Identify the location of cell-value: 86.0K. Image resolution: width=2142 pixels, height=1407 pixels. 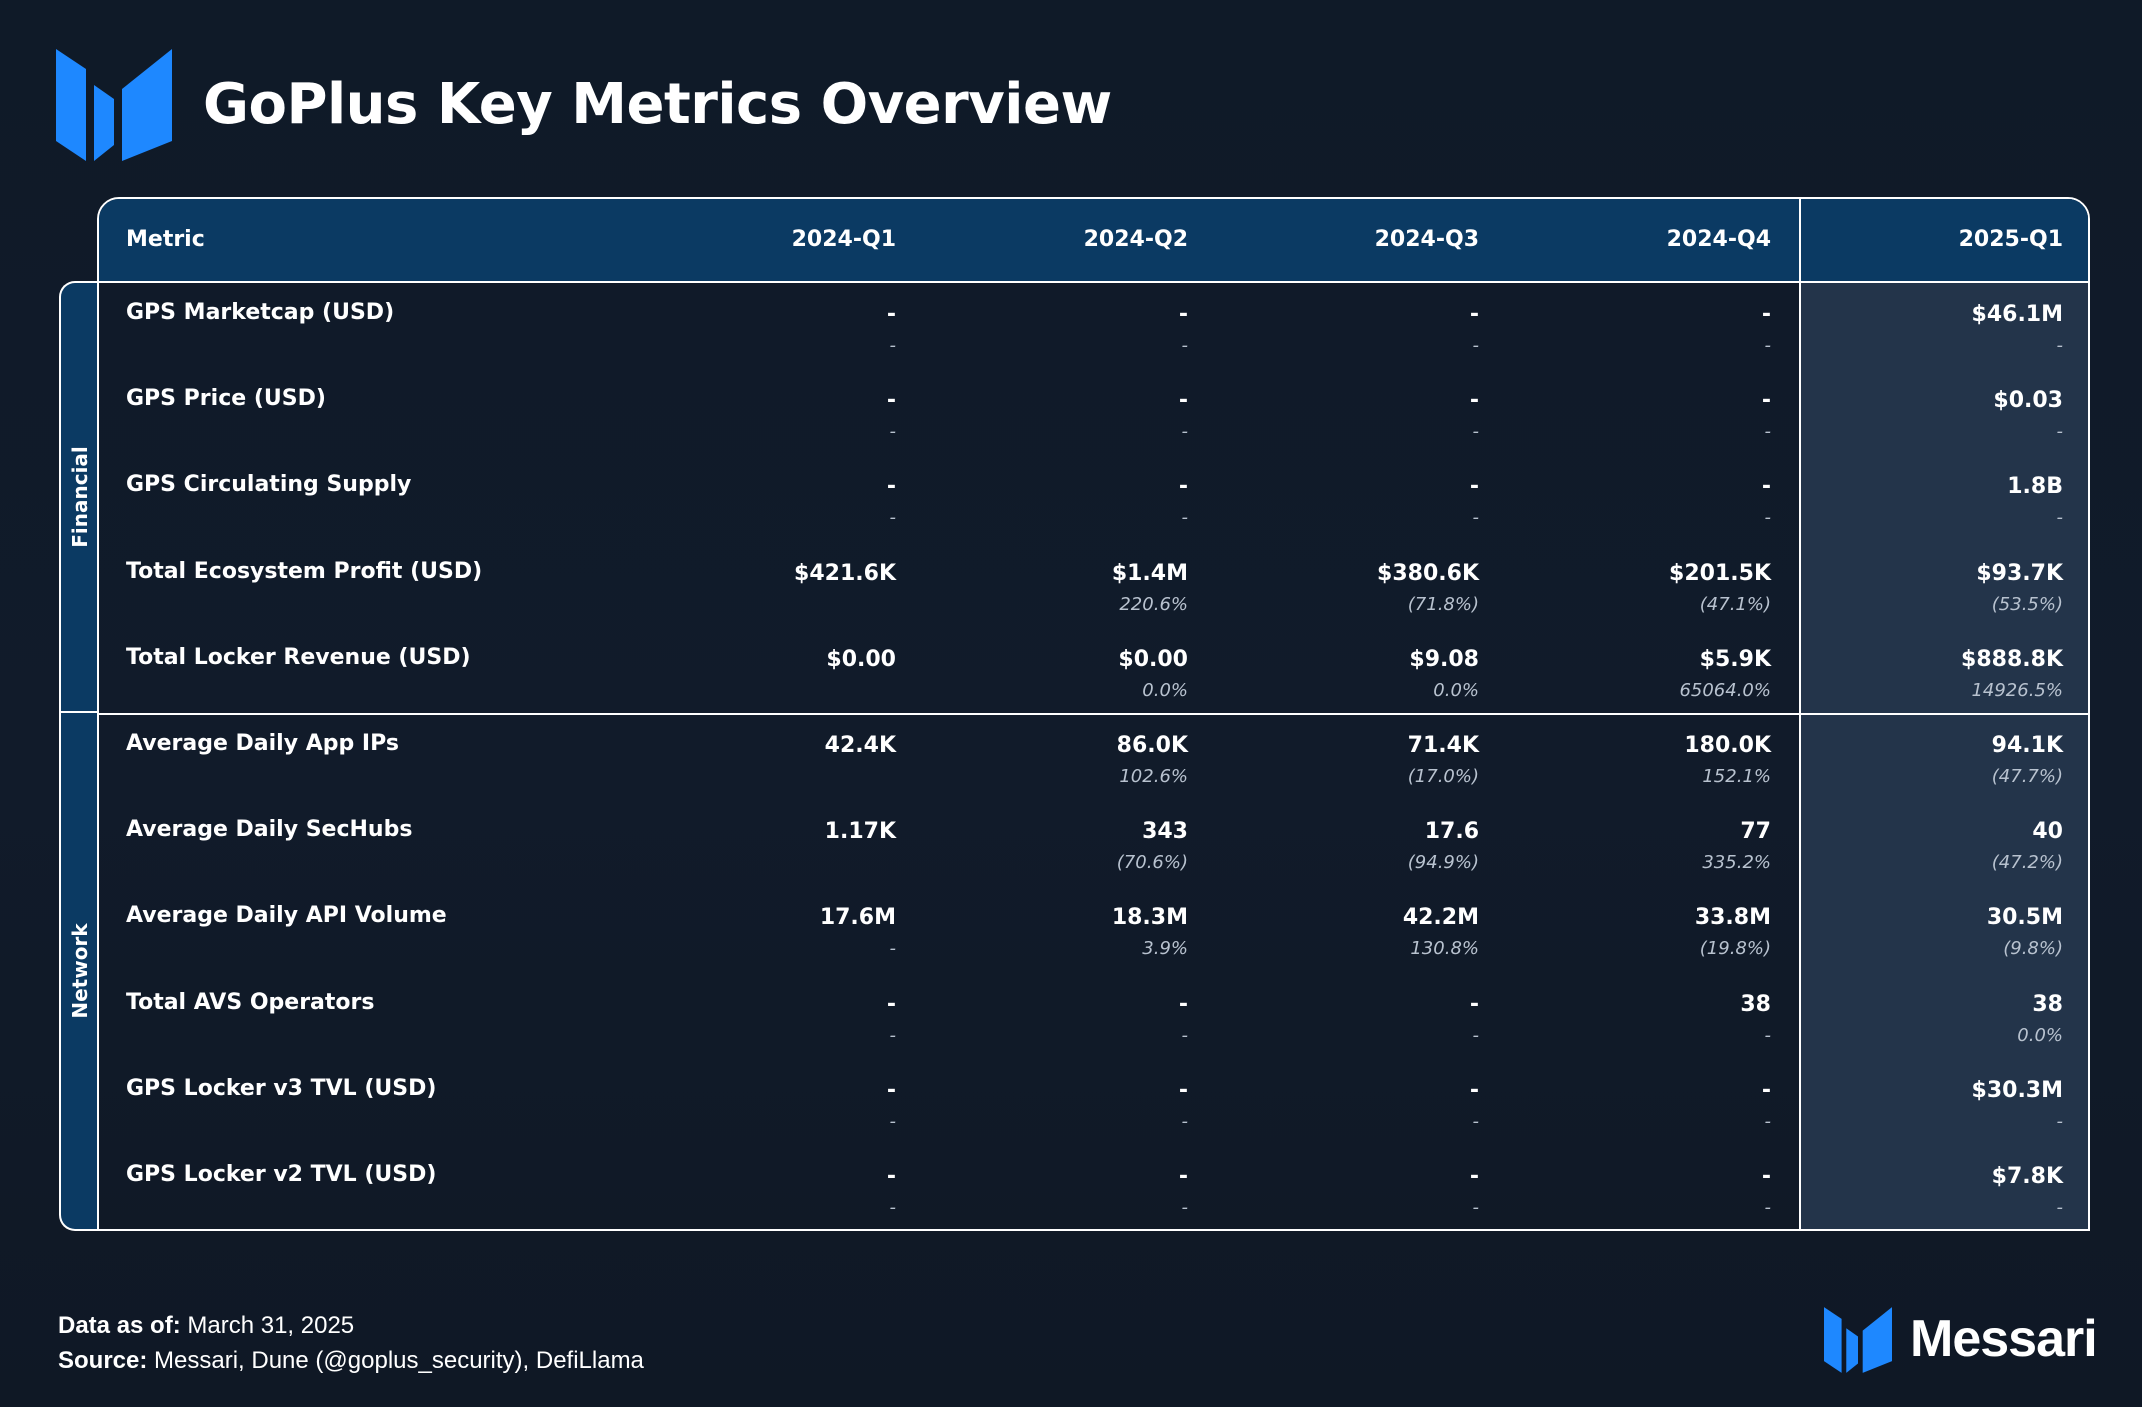
(1152, 745).